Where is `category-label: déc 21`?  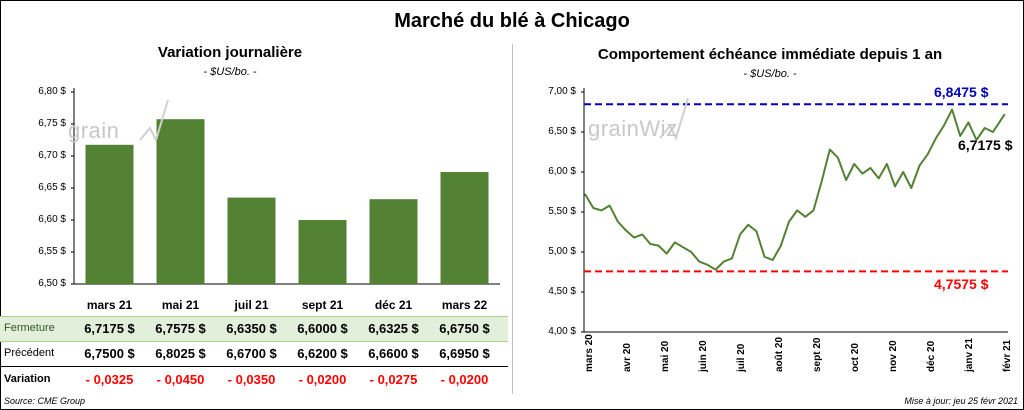 category-label: déc 21 is located at coordinates (393, 305).